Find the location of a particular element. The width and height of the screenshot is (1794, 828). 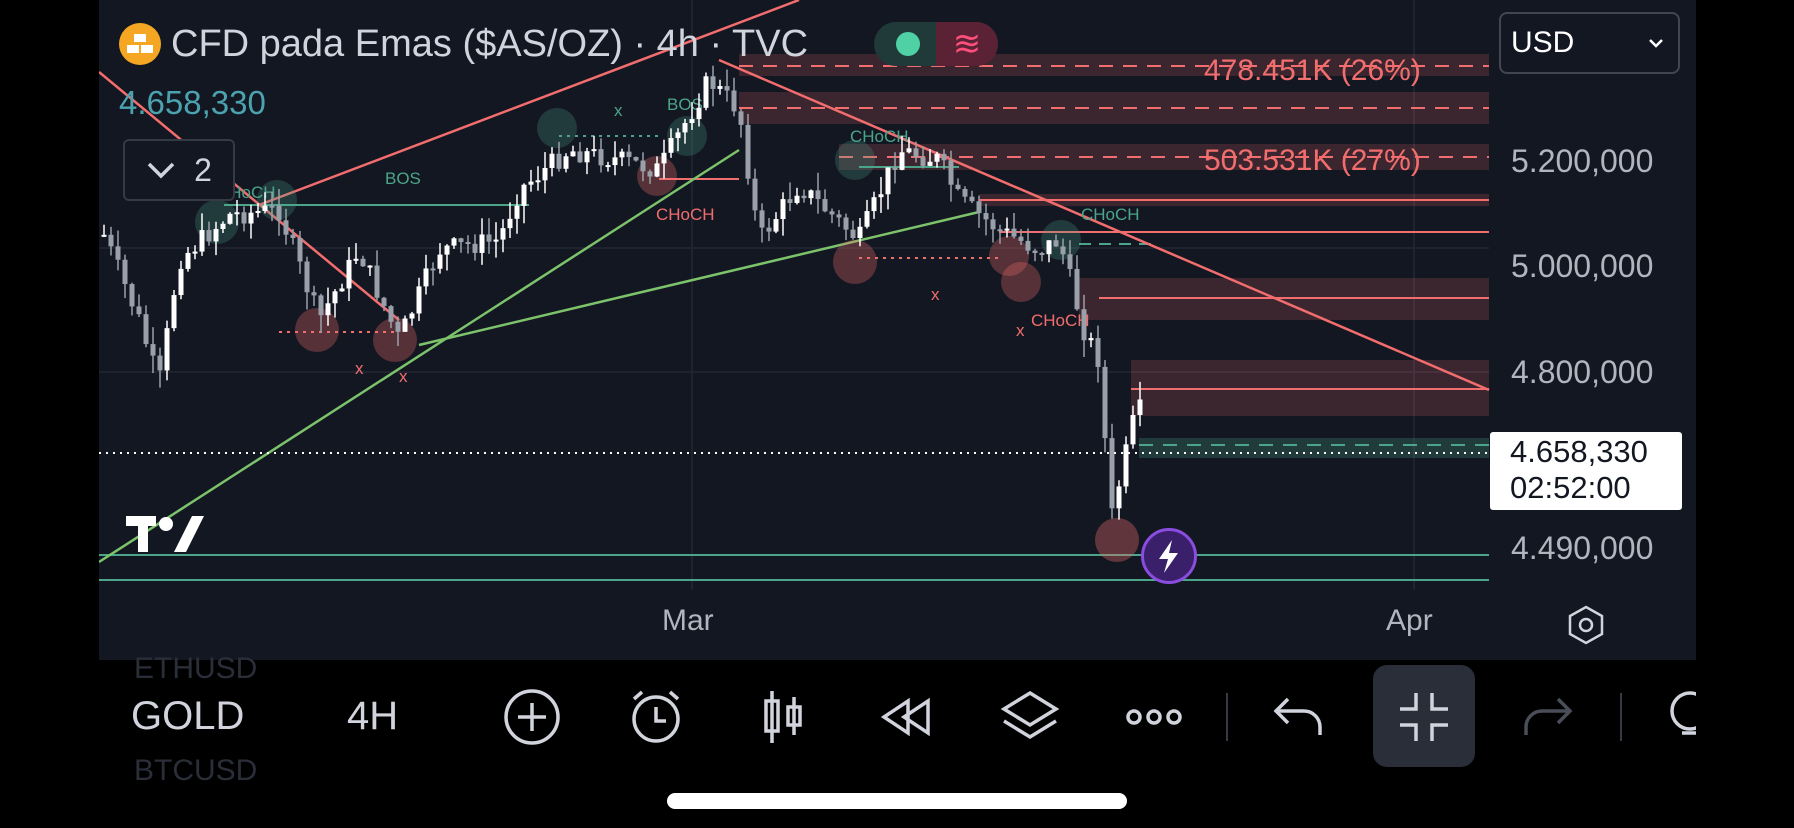

alert-clock-icon is located at coordinates (656, 717).